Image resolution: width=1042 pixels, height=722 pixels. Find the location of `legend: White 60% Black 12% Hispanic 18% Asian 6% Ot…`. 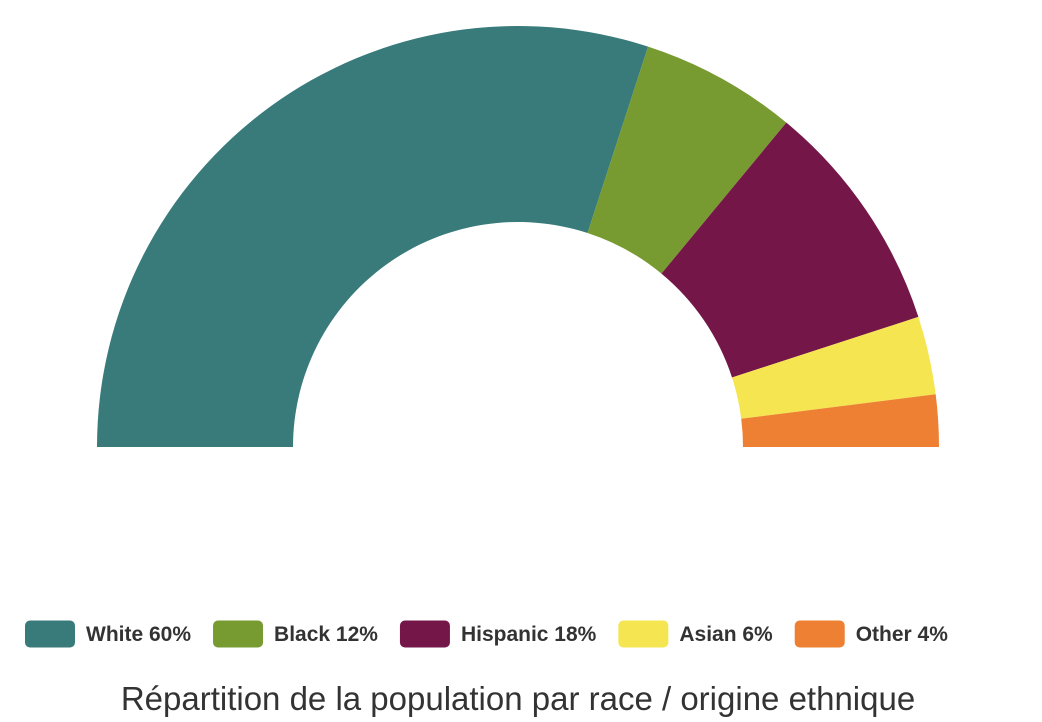

legend: White 60% Black 12% Hispanic 18% Asian 6% Ot… is located at coordinates (487, 634).